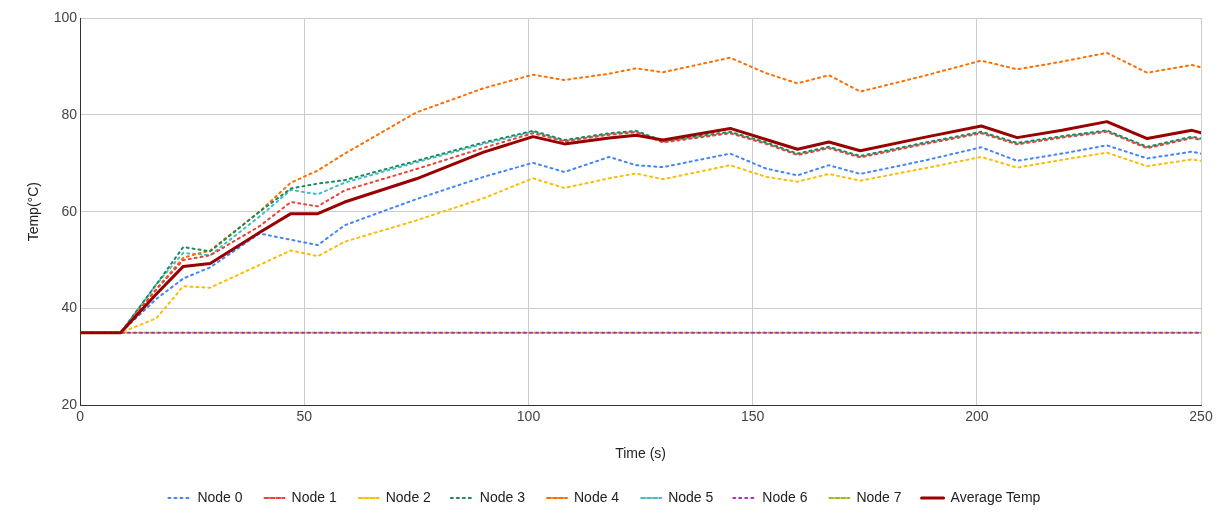  Describe the element at coordinates (69, 113) in the screenshot. I see `y-tick-label: 80` at that location.